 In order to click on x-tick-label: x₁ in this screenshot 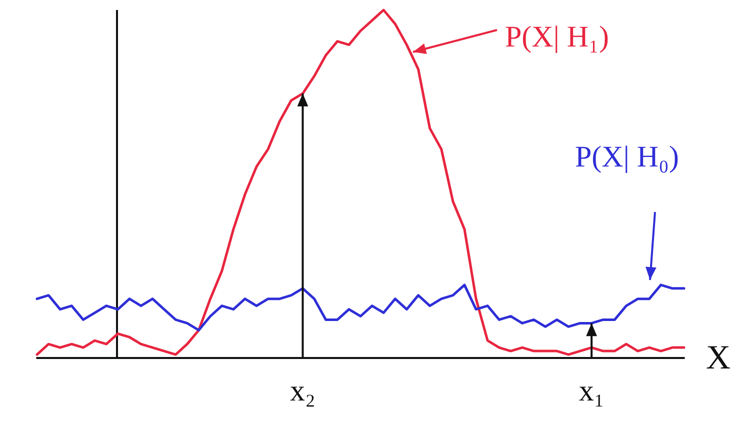, I will do `click(591, 391)`.